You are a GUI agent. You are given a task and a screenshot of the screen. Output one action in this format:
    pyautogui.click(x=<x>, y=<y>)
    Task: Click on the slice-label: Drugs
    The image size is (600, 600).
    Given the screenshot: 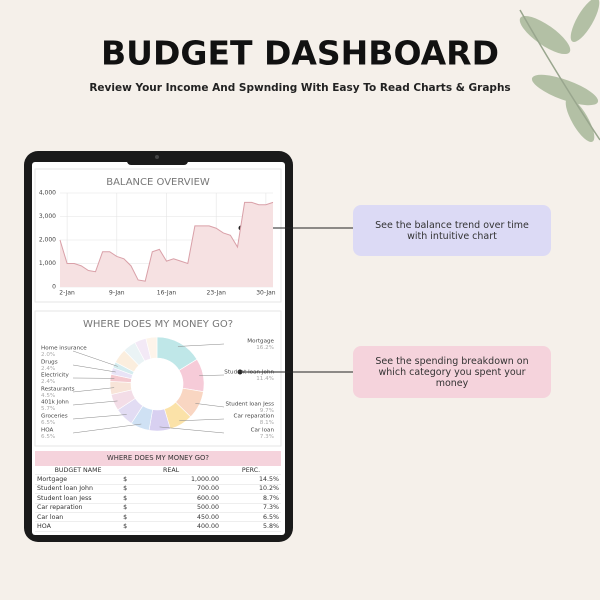 What is the action you would take?
    pyautogui.click(x=49, y=363)
    